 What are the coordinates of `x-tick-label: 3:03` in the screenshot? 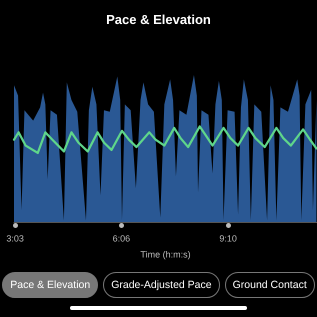 It's located at (15, 239).